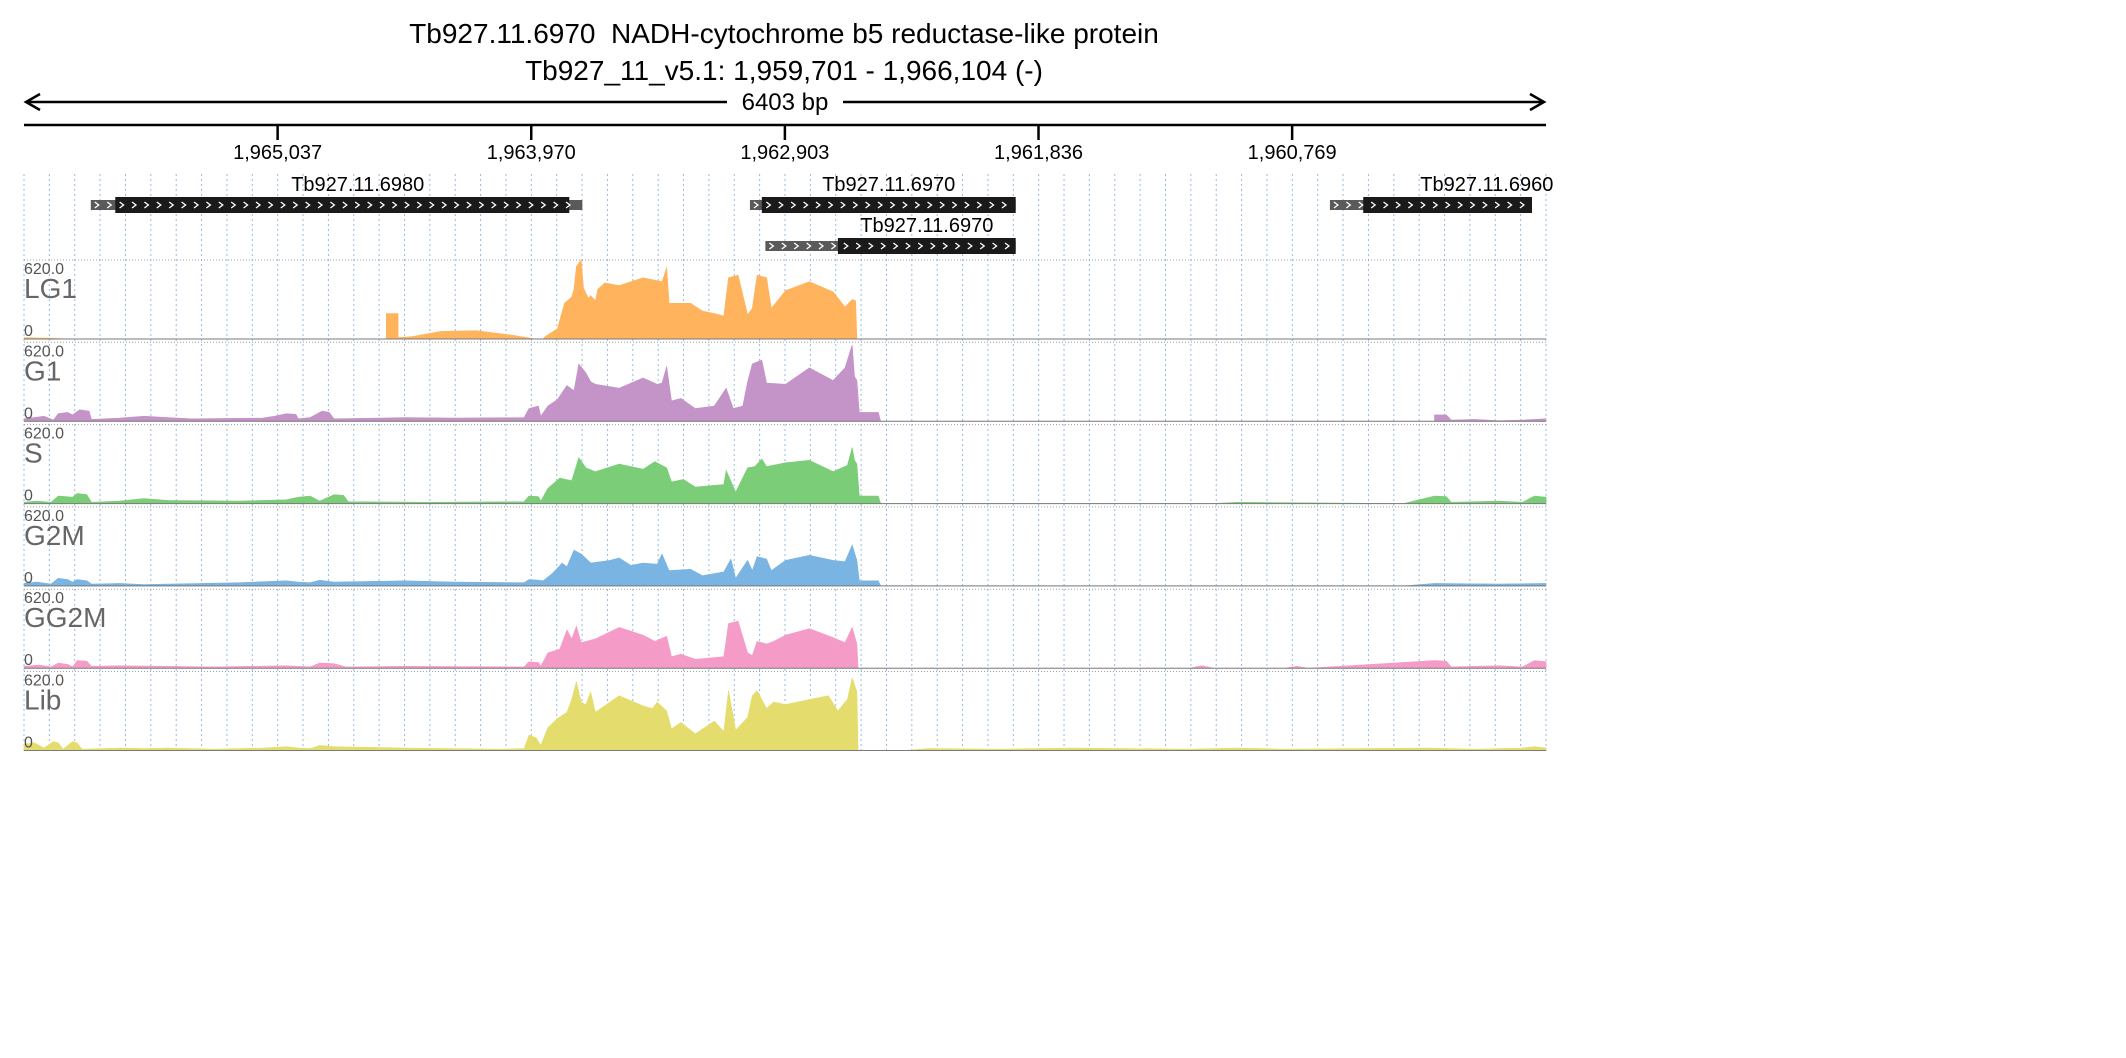 The image size is (2126, 1058). What do you see at coordinates (1538, 102) in the screenshot?
I see `span-arrow-right-head` at bounding box center [1538, 102].